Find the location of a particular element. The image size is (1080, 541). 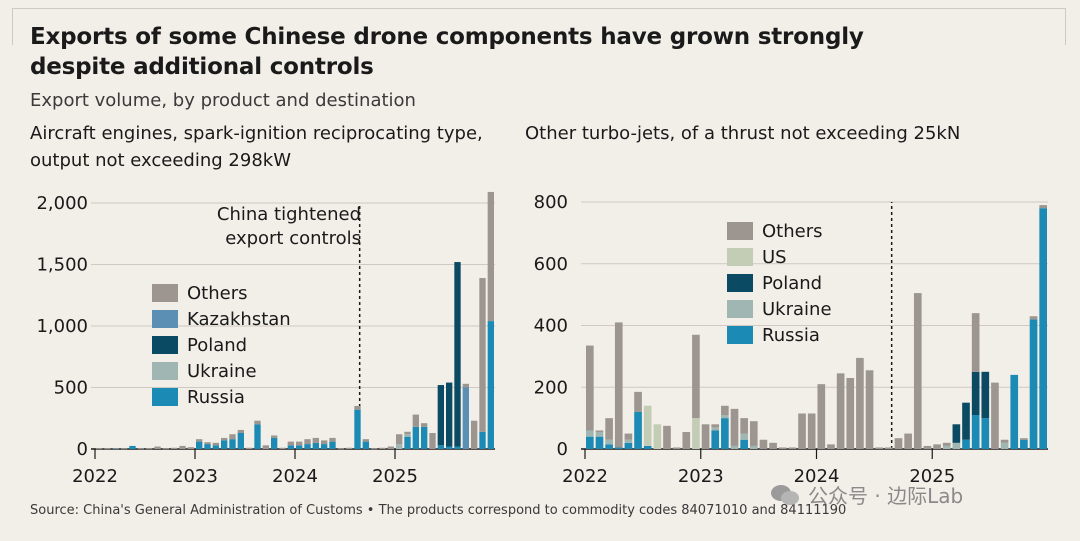

left-bar-kazakhstan is located at coordinates (465, 418).